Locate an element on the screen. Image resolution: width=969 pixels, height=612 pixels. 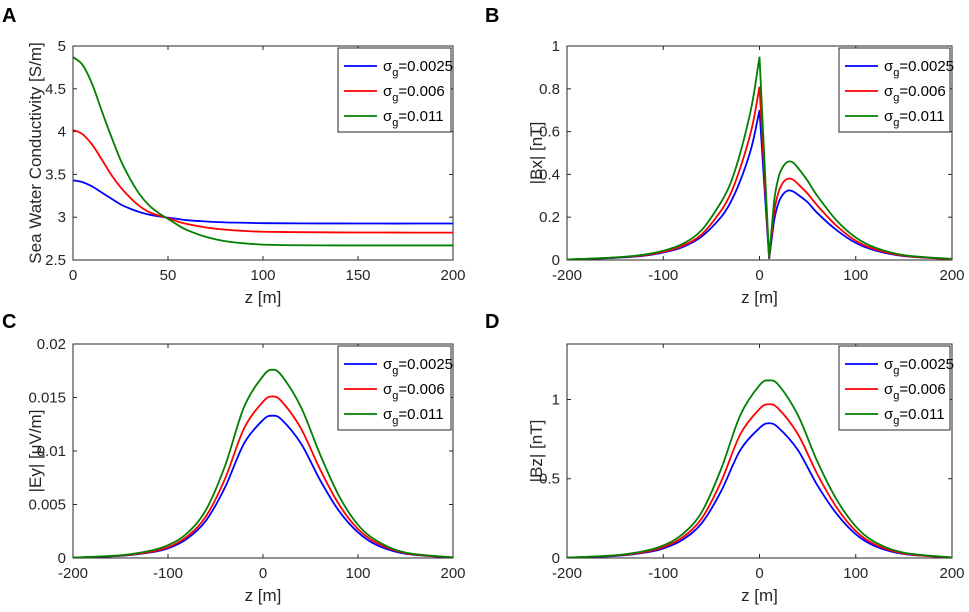
y-tick-label: 0.4 is located at coordinates (549, 174).